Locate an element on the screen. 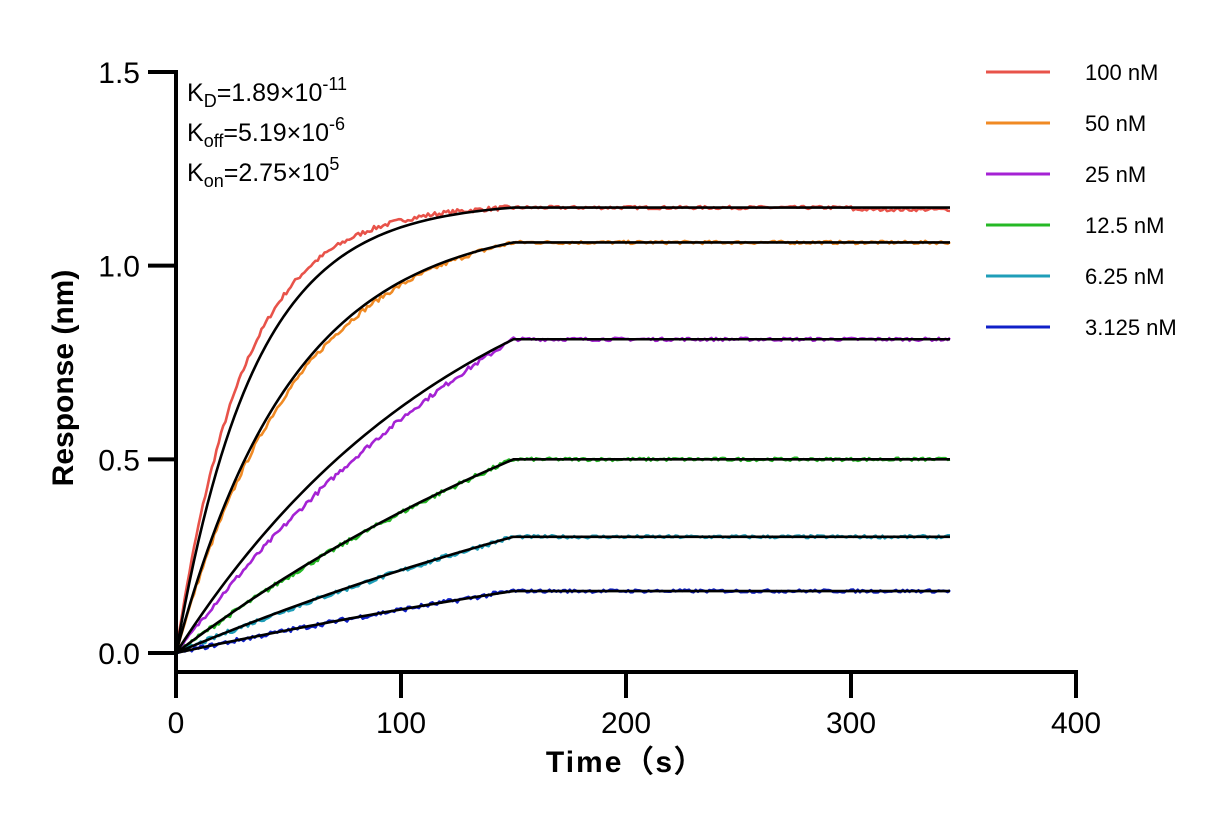 The width and height of the screenshot is (1231, 825). x-axis-title: Time（s） is located at coordinates (626, 762).